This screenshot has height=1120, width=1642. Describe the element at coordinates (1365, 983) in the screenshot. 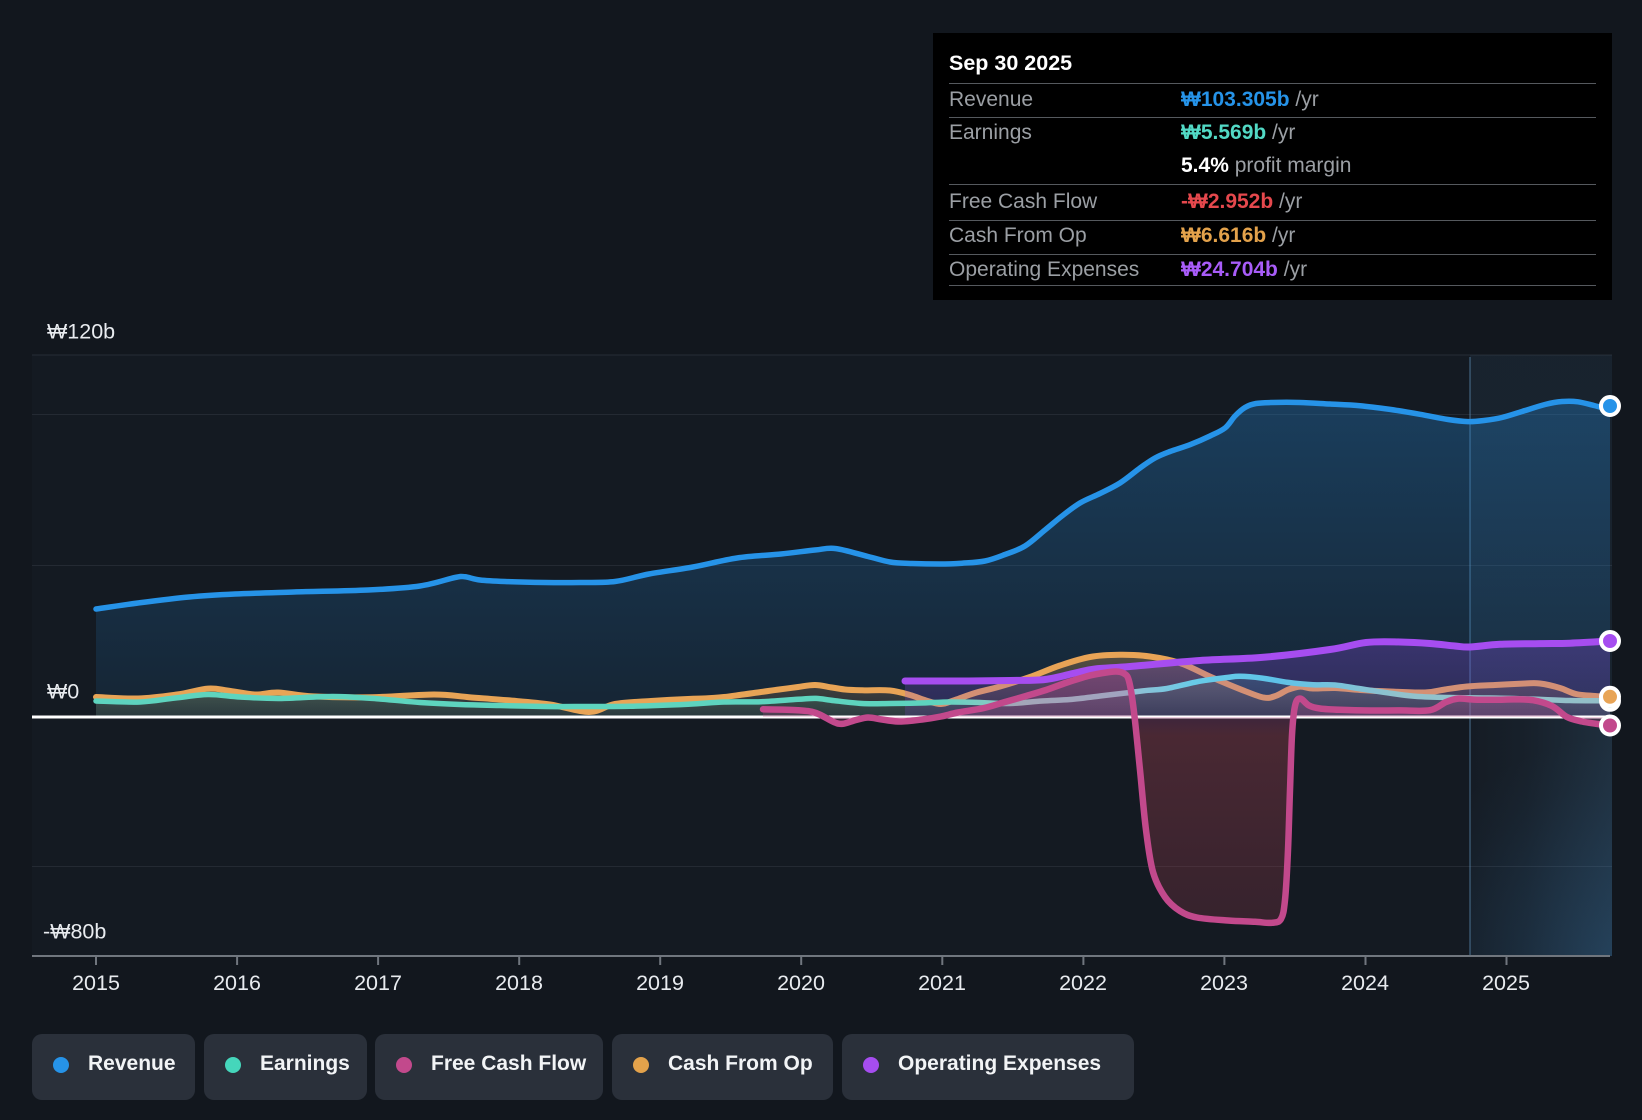

I see `svg-text: 2024` at that location.